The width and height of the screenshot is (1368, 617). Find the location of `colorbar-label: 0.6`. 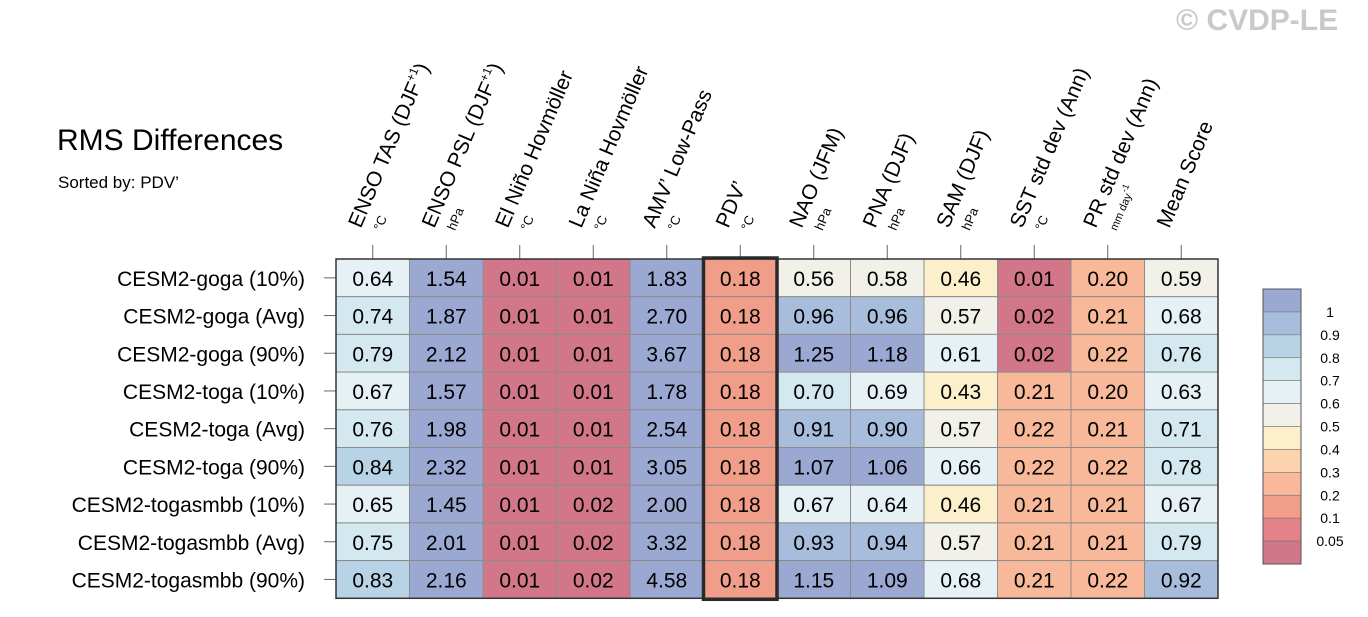

colorbar-label: 0.6 is located at coordinates (1330, 404).